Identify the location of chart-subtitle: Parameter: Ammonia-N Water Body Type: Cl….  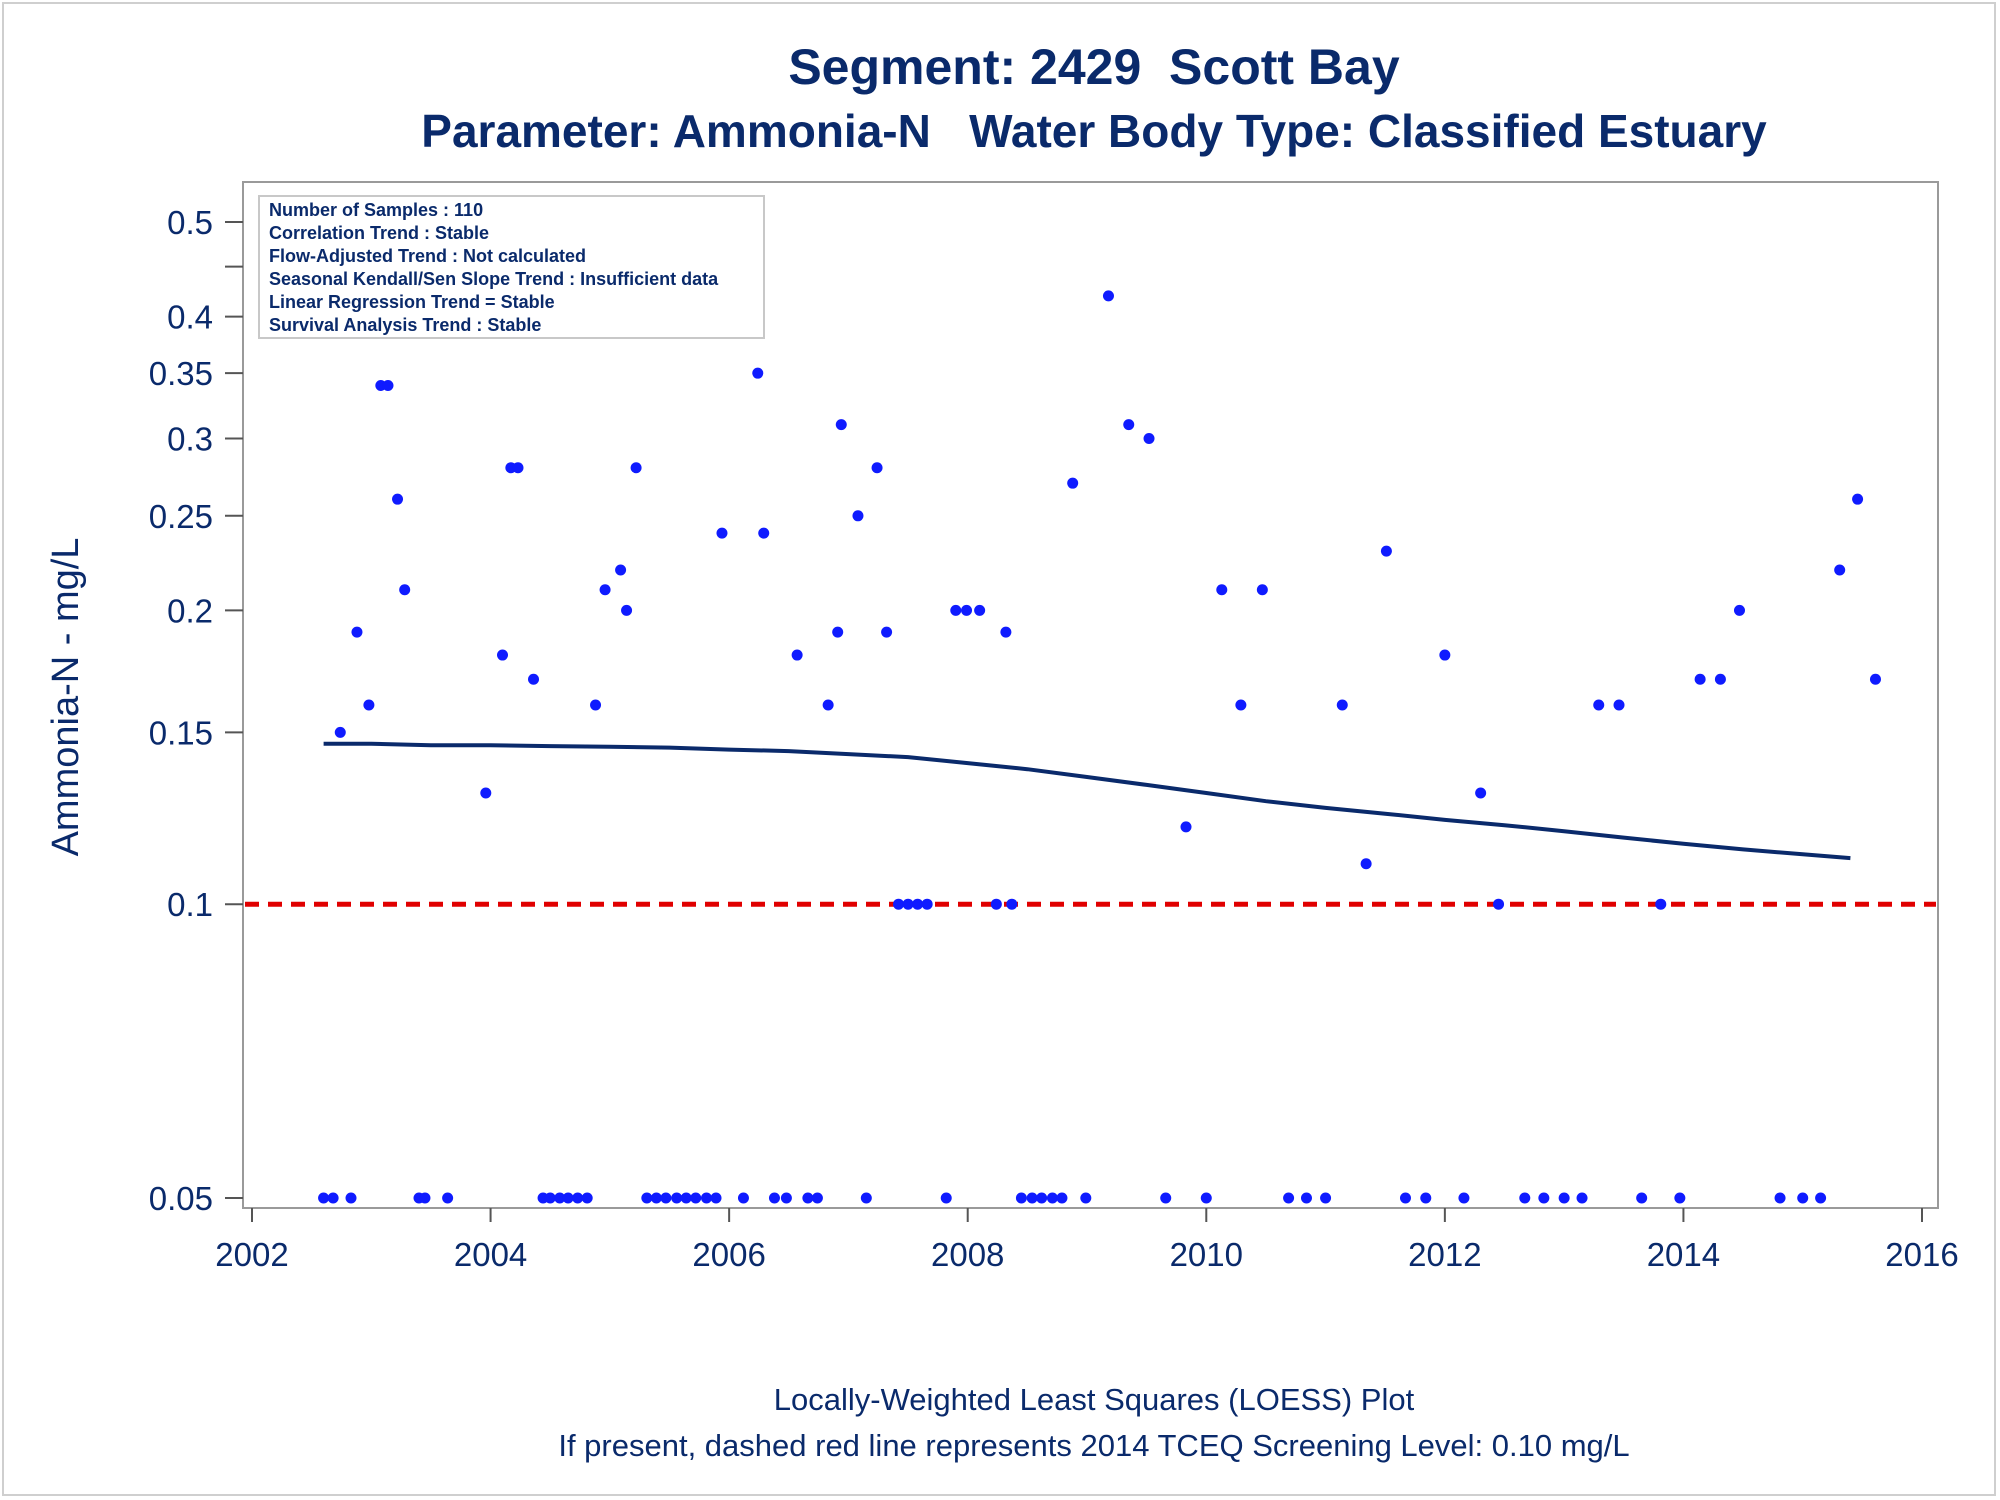
(1094, 131).